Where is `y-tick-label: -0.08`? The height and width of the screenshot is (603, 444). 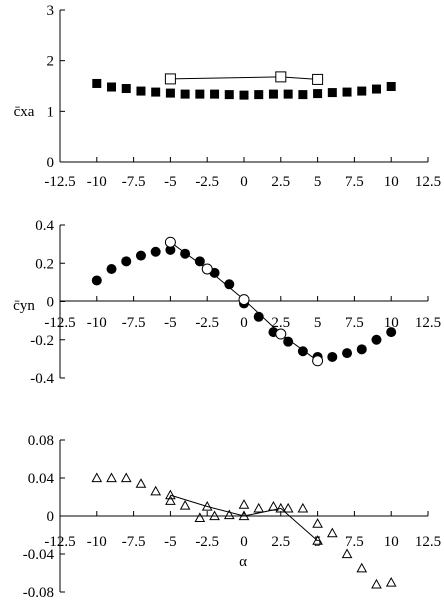 y-tick-label: -0.08 is located at coordinates (38, 593).